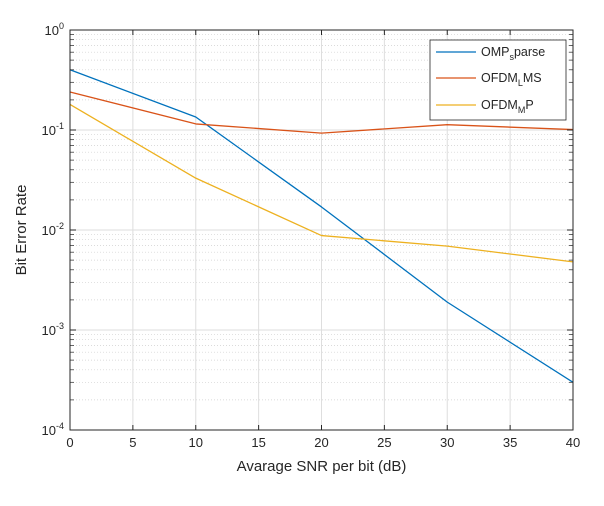  Describe the element at coordinates (132, 442) in the screenshot. I see `x-tick-label: 5` at that location.